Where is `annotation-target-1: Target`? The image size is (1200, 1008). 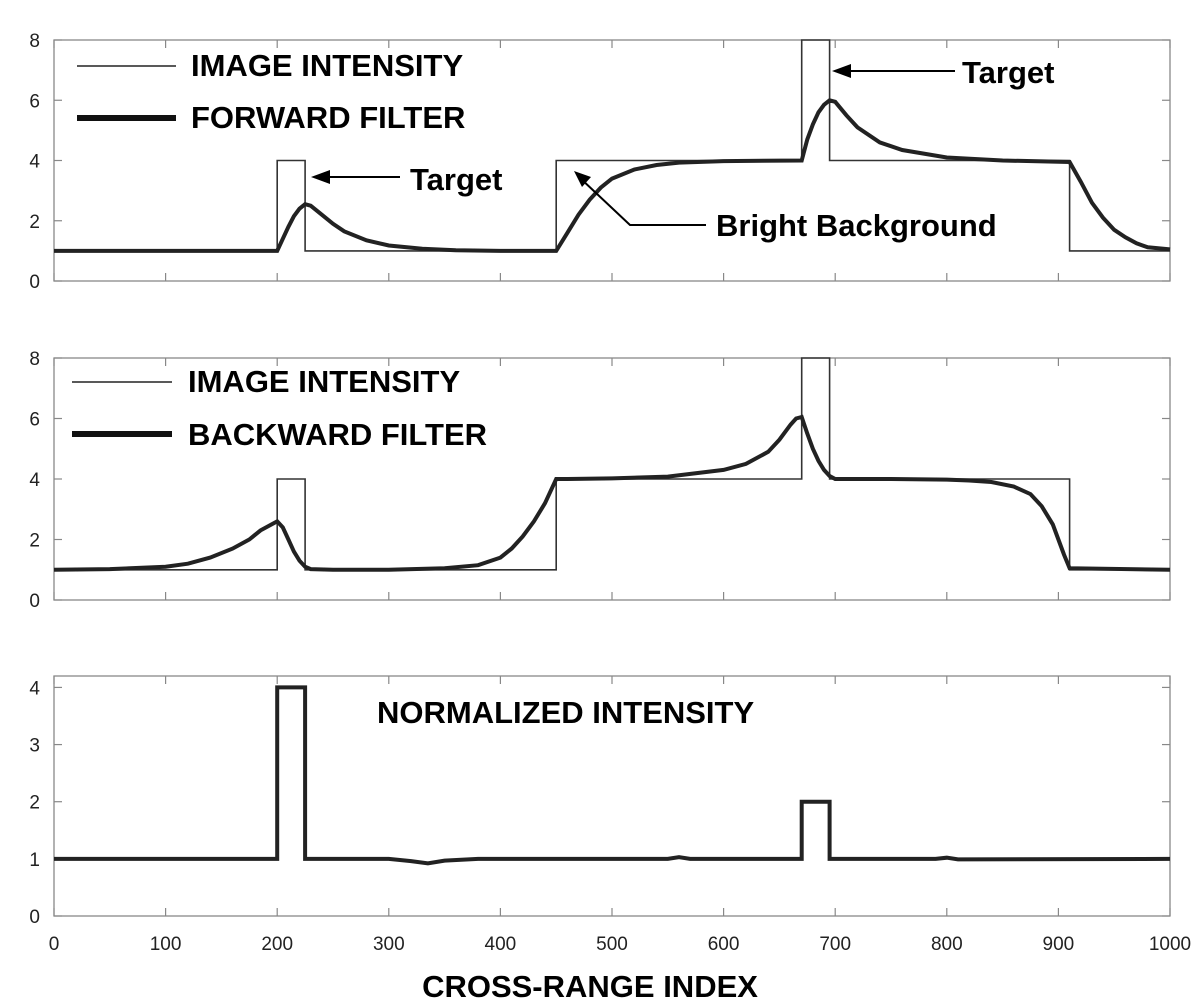
annotation-target-1: Target is located at coordinates (456, 179).